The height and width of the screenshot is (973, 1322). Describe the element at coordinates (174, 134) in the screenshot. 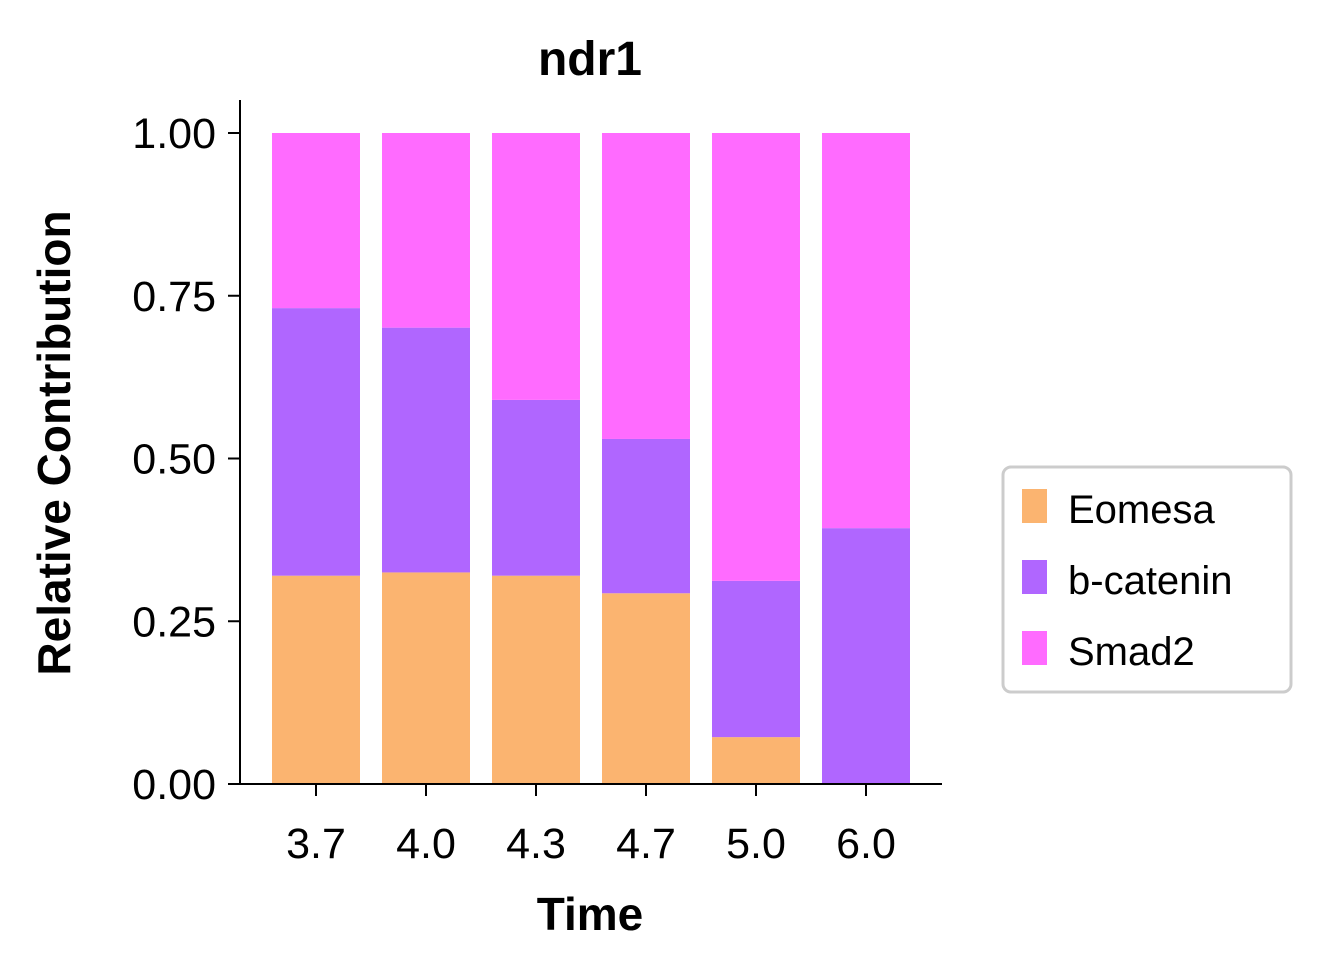

I see `y-tick-label: 1.00` at that location.